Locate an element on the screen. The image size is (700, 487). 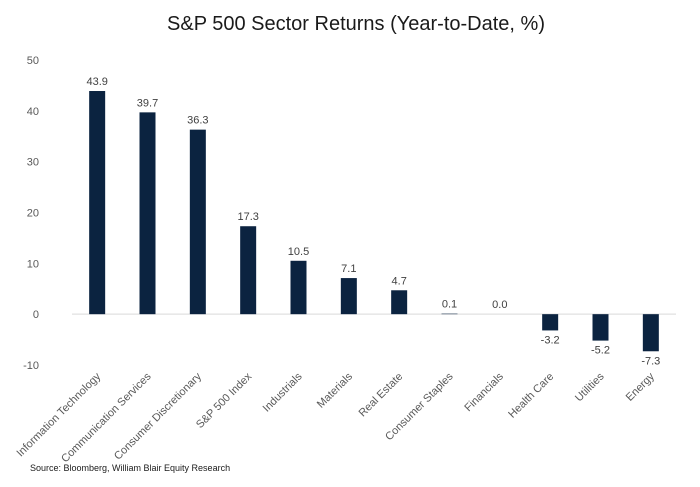
bar-value-label: 4.7 is located at coordinates (399, 281).